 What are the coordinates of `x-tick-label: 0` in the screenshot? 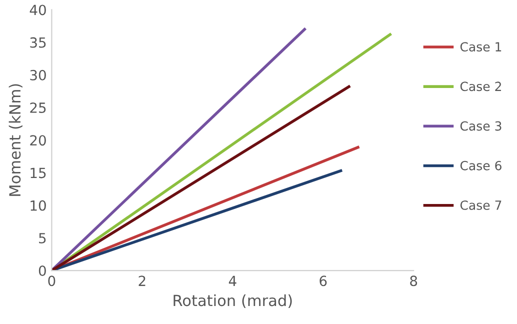 It's located at (52, 281).